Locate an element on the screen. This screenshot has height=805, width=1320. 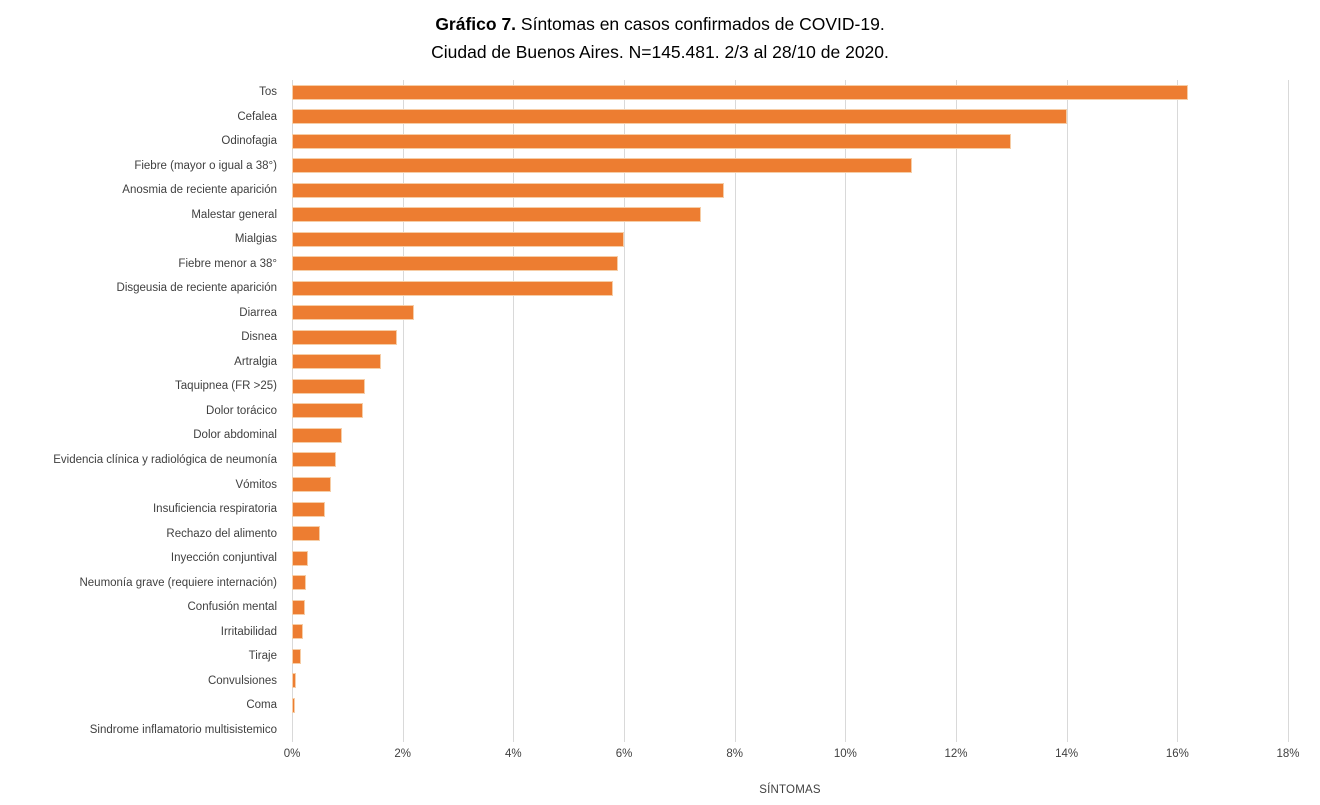
category-label: Fiebre menor a 38° is located at coordinates (227, 263).